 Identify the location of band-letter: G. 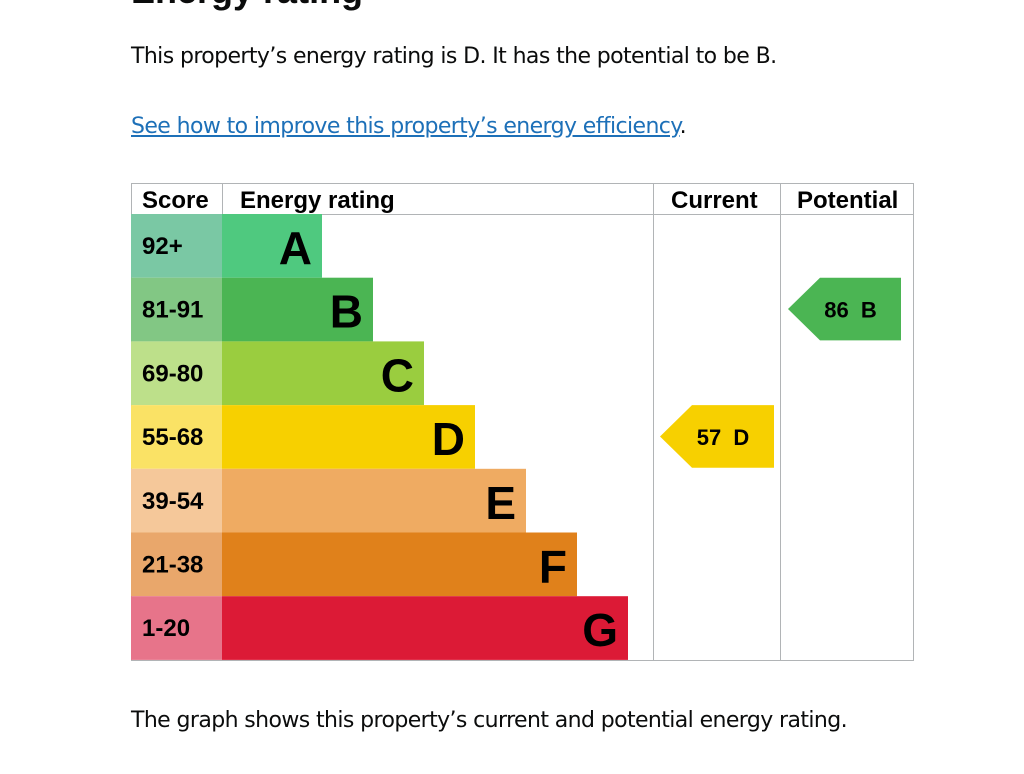
(600, 630).